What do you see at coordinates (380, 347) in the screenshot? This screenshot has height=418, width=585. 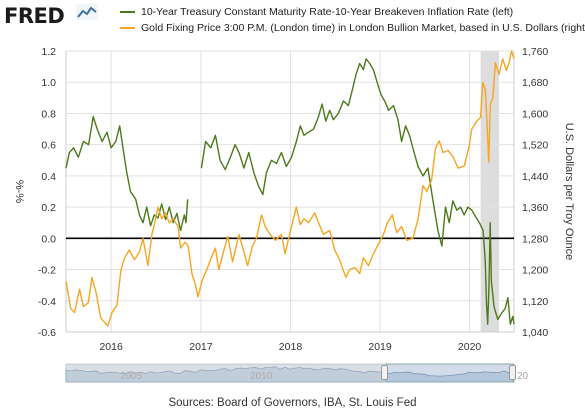 I see `x-tick-label: 2019` at bounding box center [380, 347].